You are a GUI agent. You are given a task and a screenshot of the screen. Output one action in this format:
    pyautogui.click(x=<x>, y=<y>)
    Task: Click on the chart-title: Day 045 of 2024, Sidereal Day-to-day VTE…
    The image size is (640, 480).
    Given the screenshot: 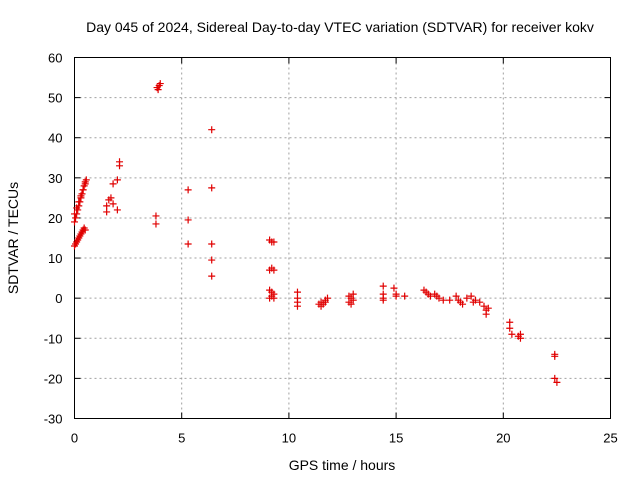 What is the action you would take?
    pyautogui.click(x=340, y=27)
    